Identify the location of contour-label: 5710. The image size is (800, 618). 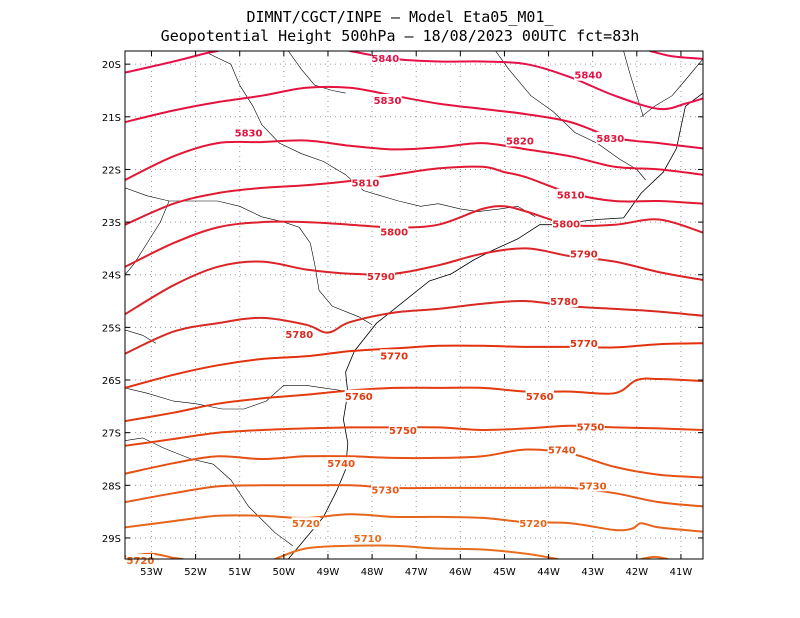
(368, 539).